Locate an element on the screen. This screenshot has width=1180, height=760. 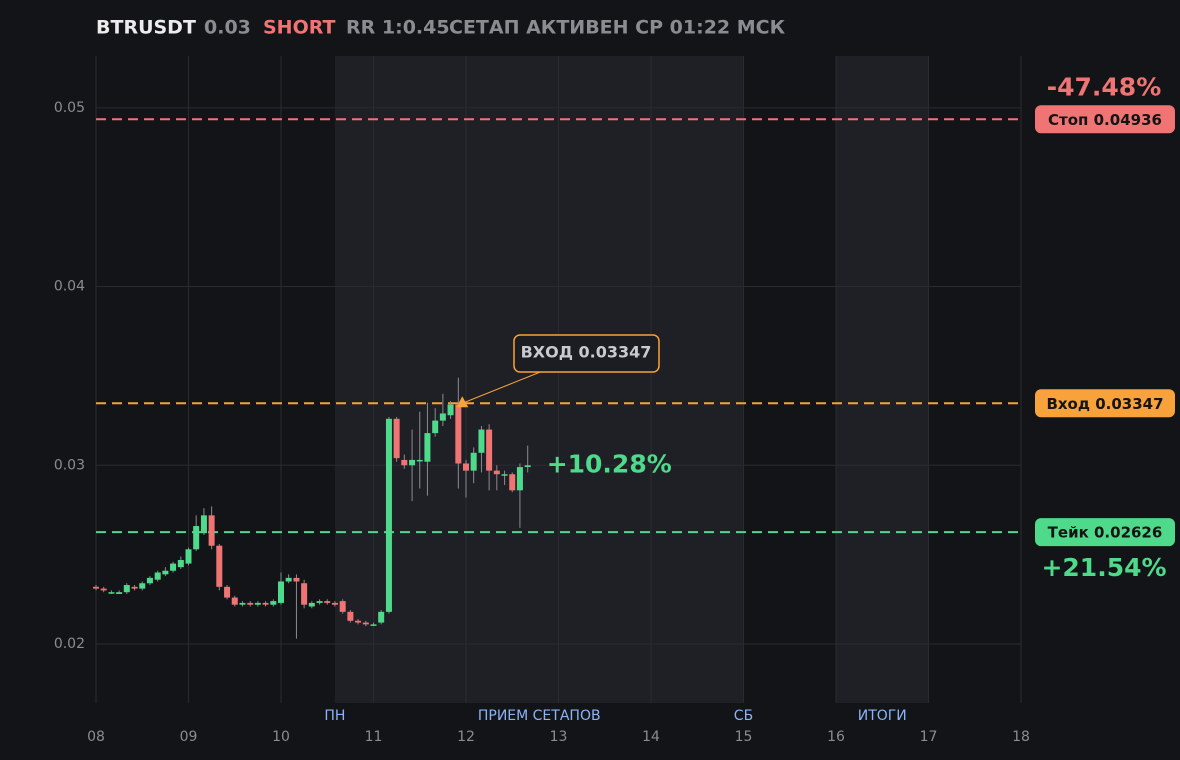
y-tick-label: 0.02 is located at coordinates (69, 644).